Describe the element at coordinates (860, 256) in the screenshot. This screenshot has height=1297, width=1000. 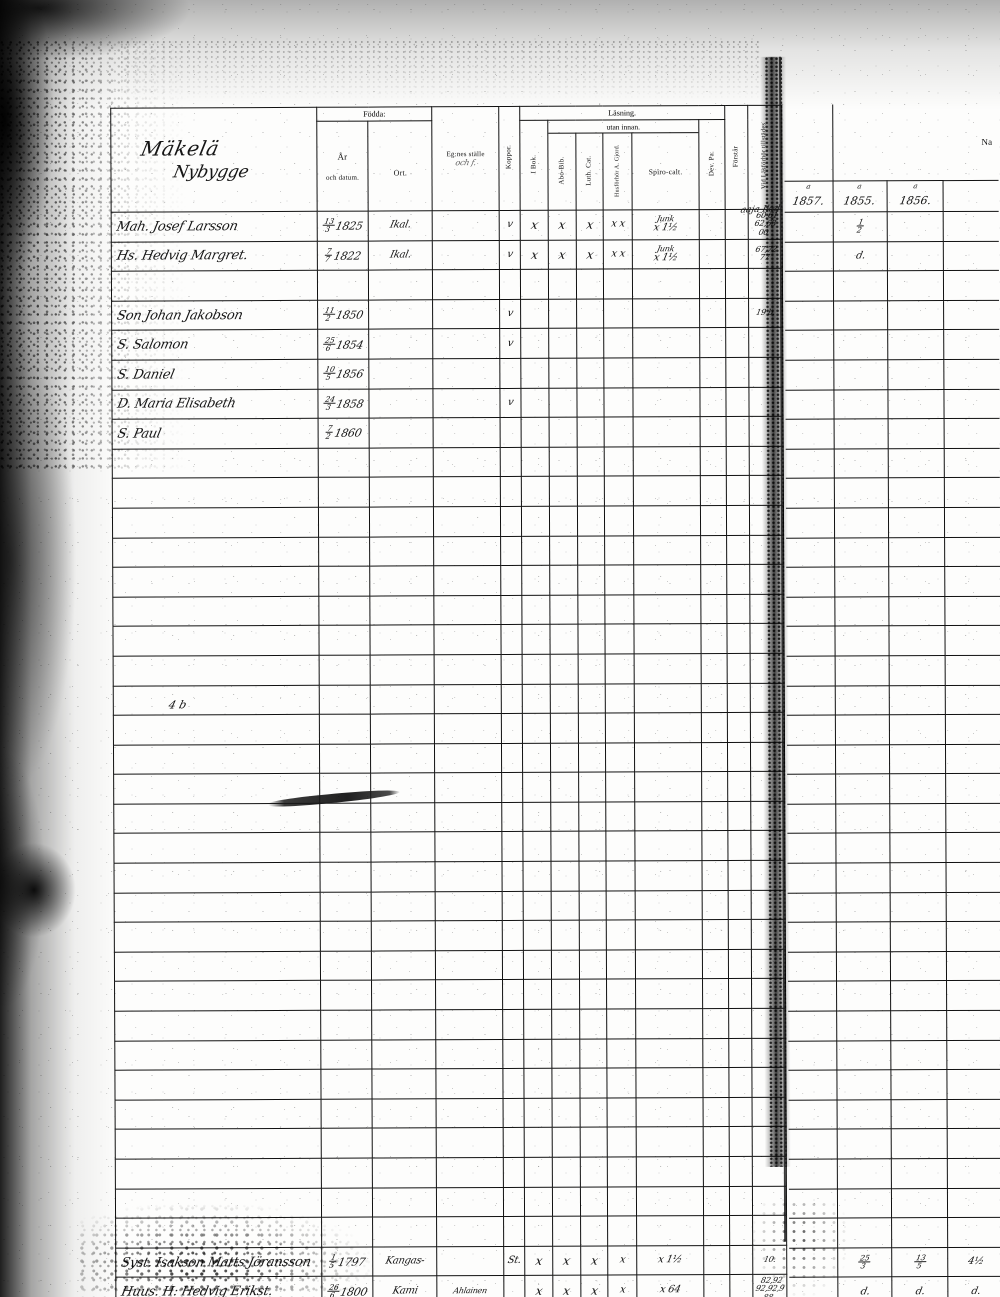
I see `cell-right-c2: d.` at that location.